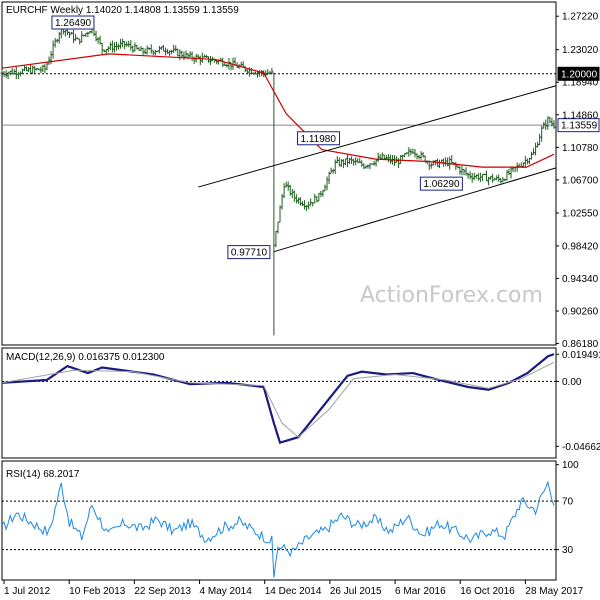 The height and width of the screenshot is (600, 600). Describe the element at coordinates (580, 246) in the screenshot. I see `y-tick-label: 0.98420` at that location.